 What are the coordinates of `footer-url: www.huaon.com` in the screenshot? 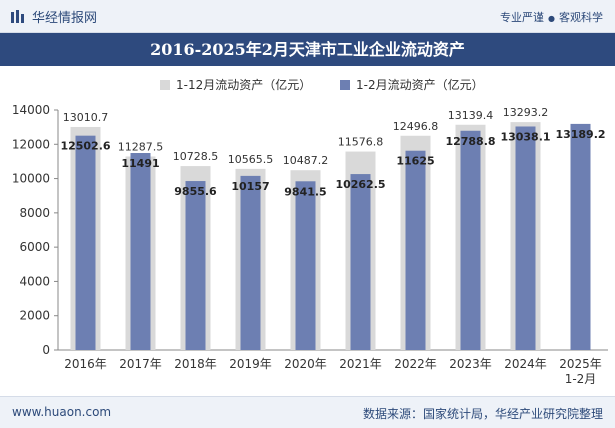 It's located at (62, 412).